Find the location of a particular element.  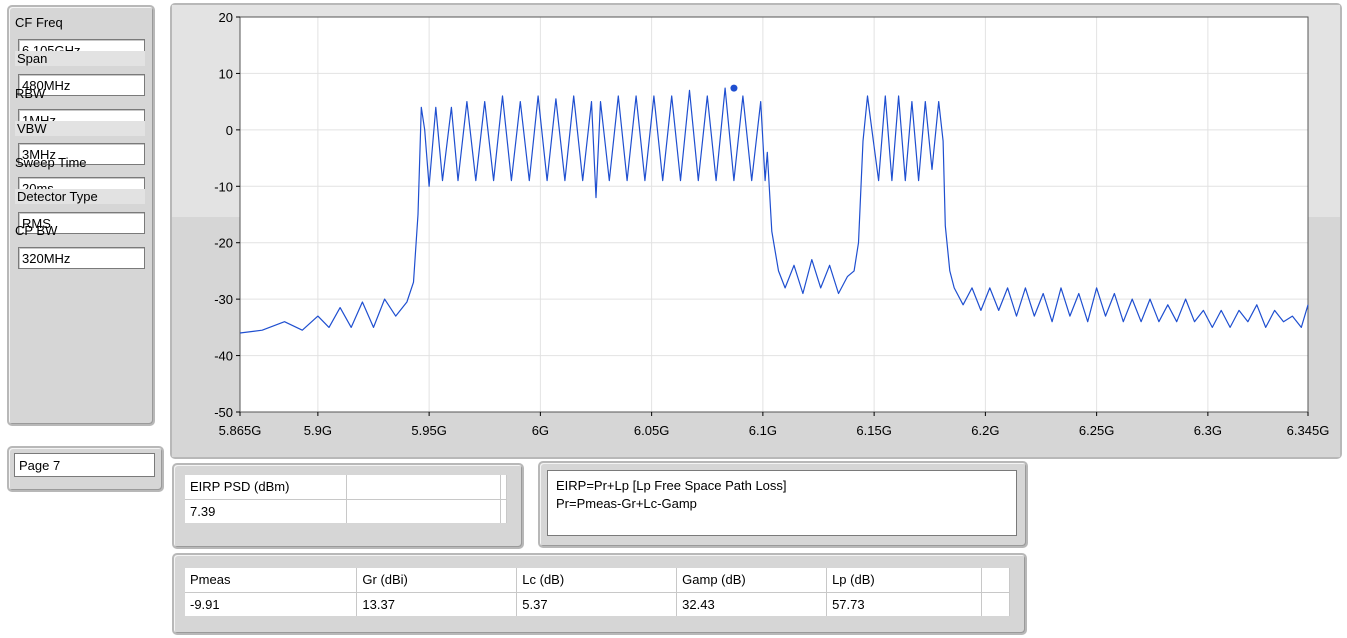

y-tick-label: -20 is located at coordinates (223, 243).